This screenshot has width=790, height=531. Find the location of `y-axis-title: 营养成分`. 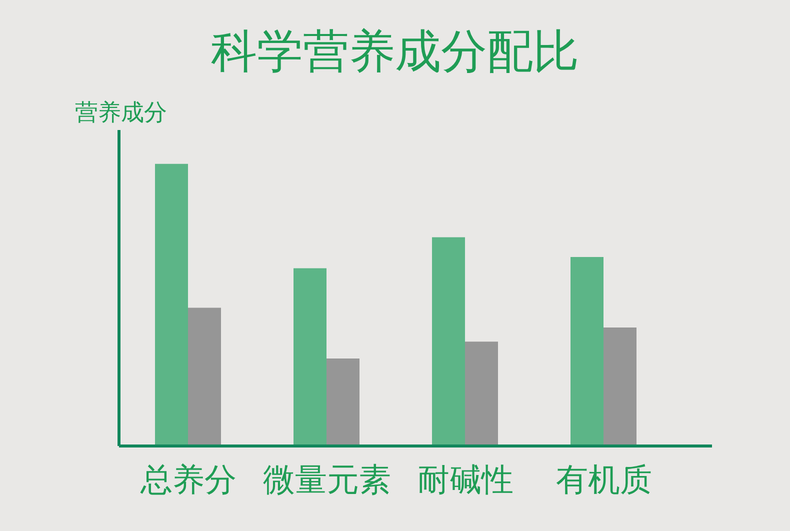

y-axis-title: 营养成分 is located at coordinates (121, 113).